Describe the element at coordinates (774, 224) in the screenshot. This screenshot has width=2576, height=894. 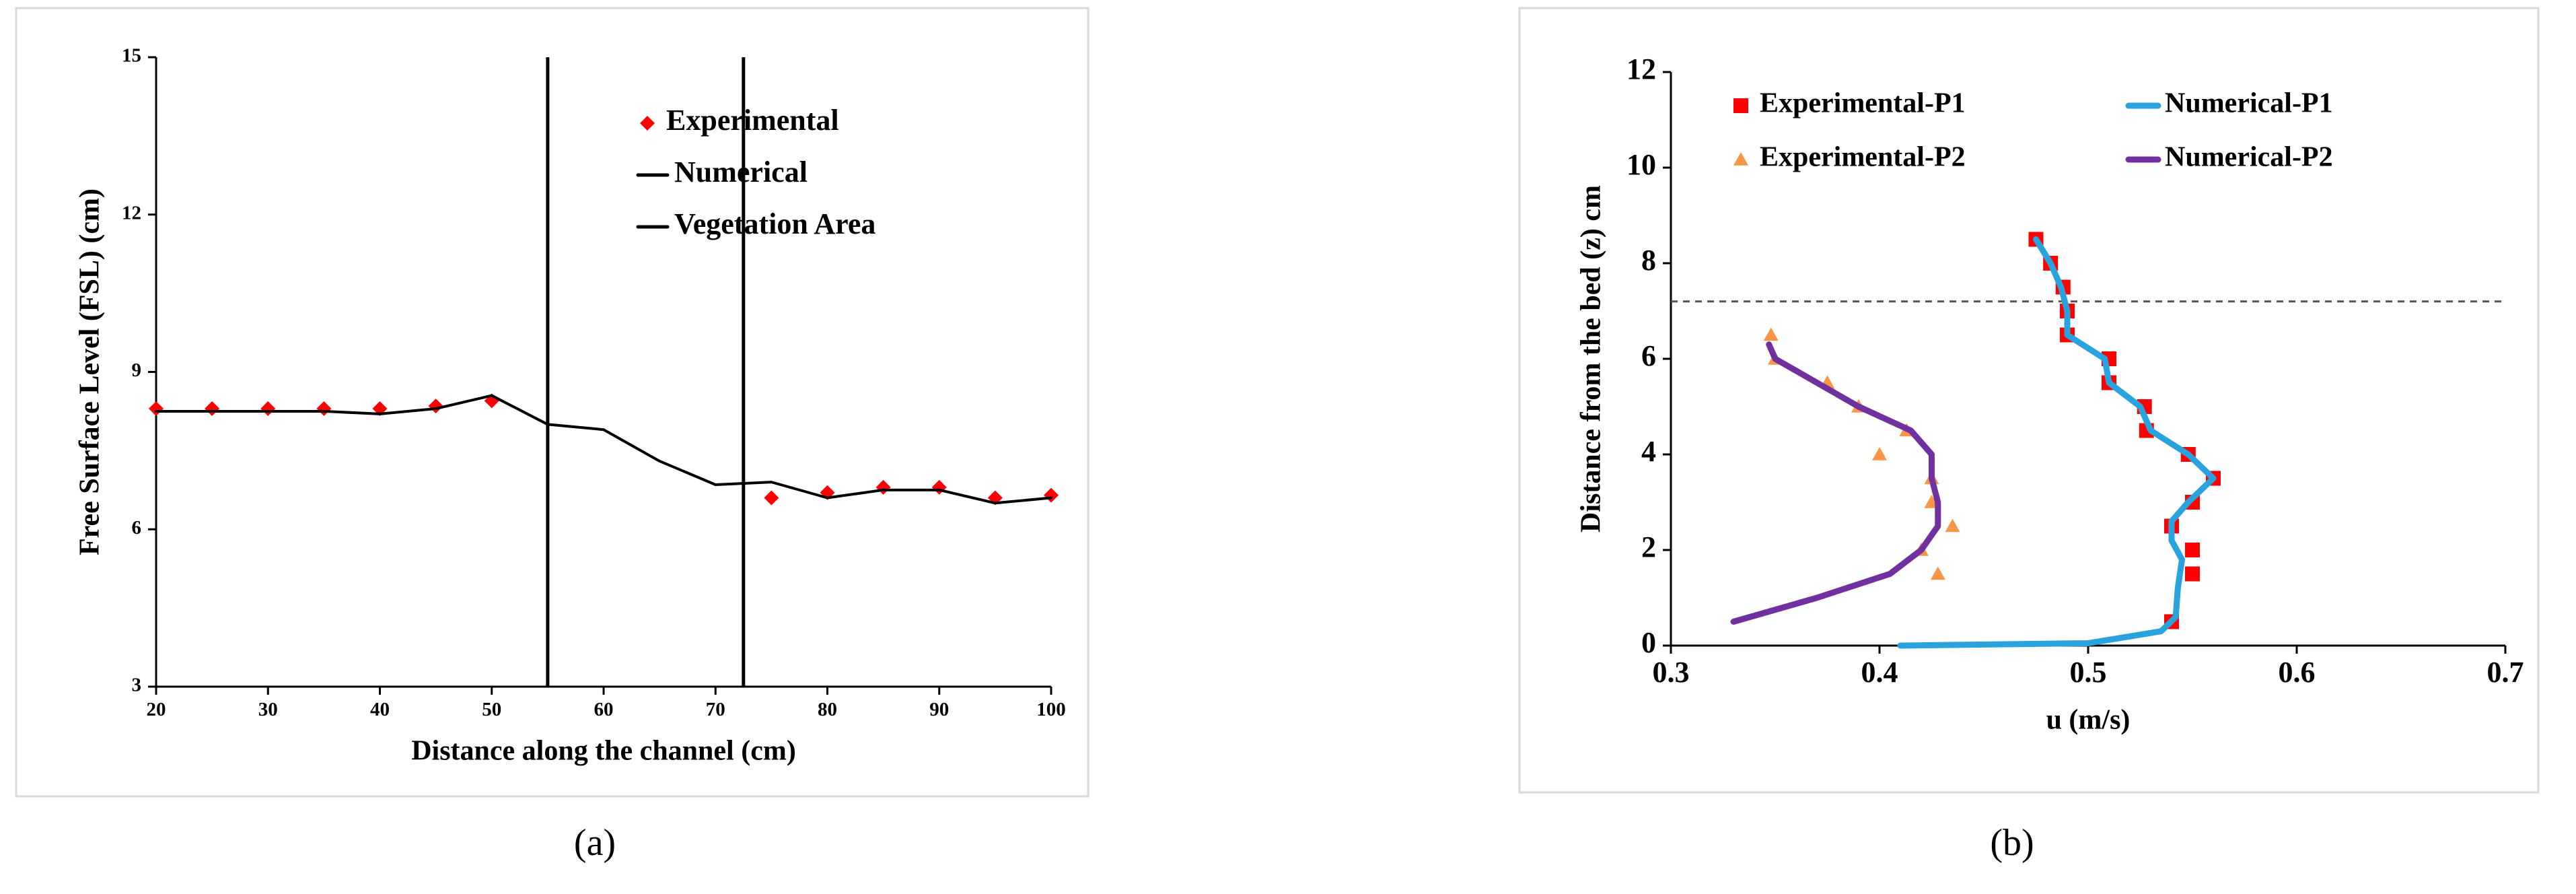
I see `legend-label: Vegetation Area` at that location.